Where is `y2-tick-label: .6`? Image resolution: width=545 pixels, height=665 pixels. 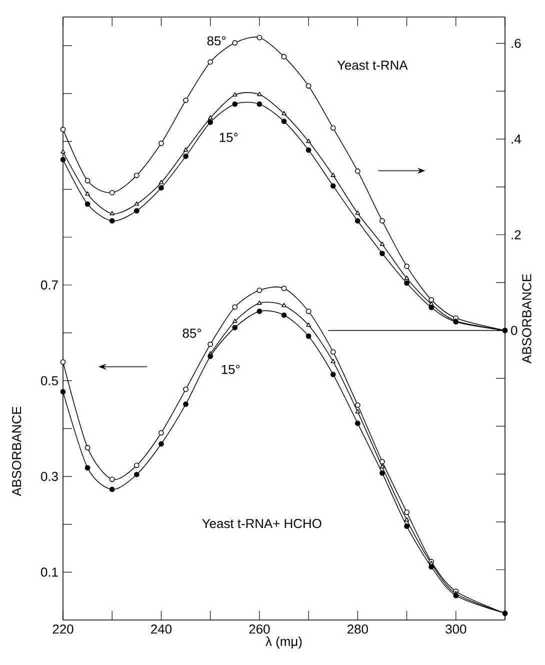 y2-tick-label: .6 is located at coordinates (516, 43).